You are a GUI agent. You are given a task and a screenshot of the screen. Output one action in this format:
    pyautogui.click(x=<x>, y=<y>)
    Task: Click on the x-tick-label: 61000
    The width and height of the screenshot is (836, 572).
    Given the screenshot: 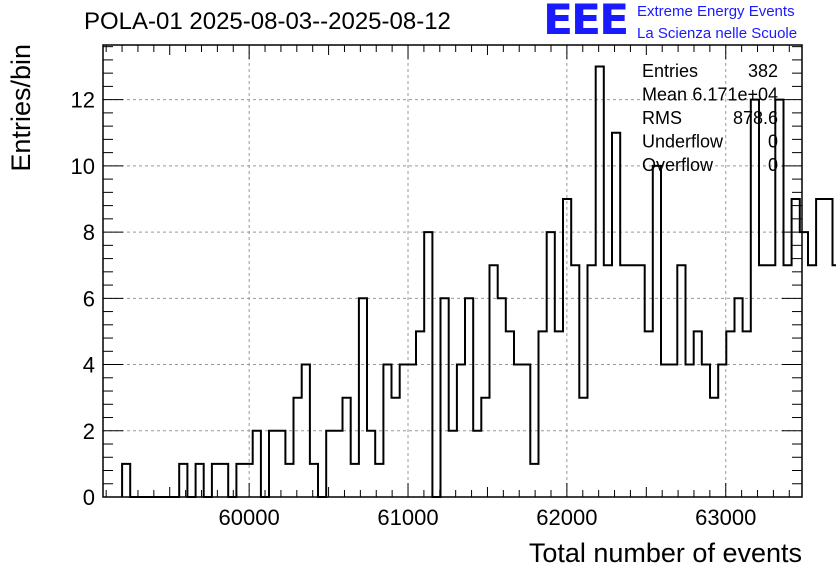 What is the action you would take?
    pyautogui.click(x=407, y=517)
    